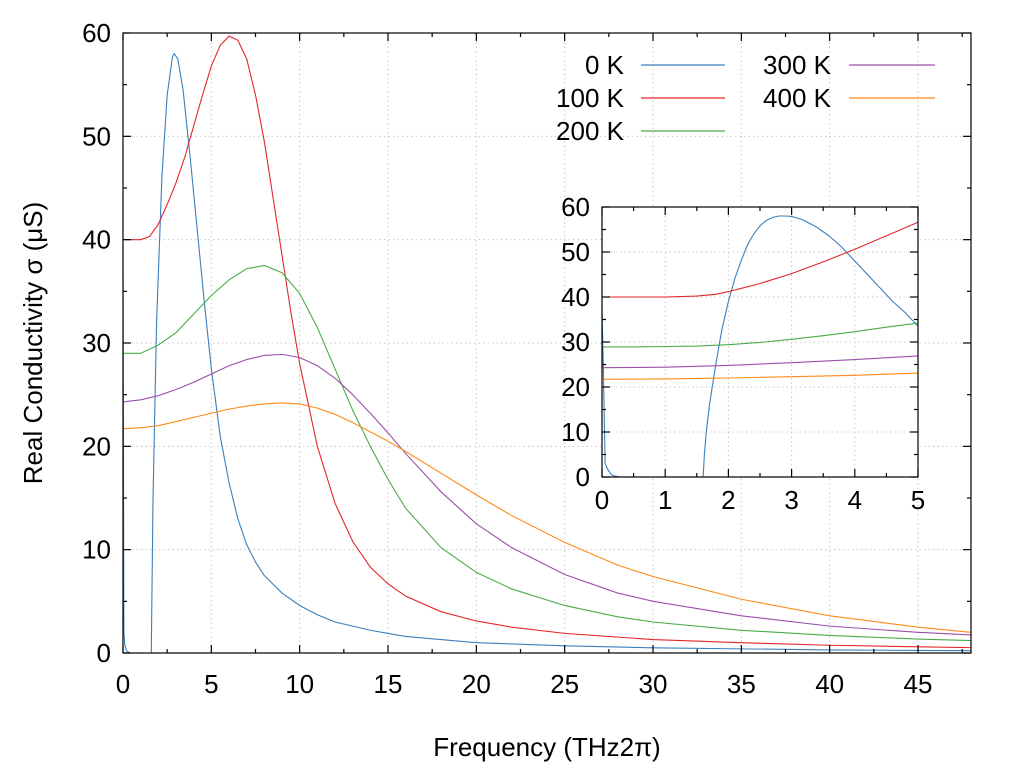 This screenshot has width=1024, height=768. I want to click on legend-label-200k: 200 K, so click(590, 131).